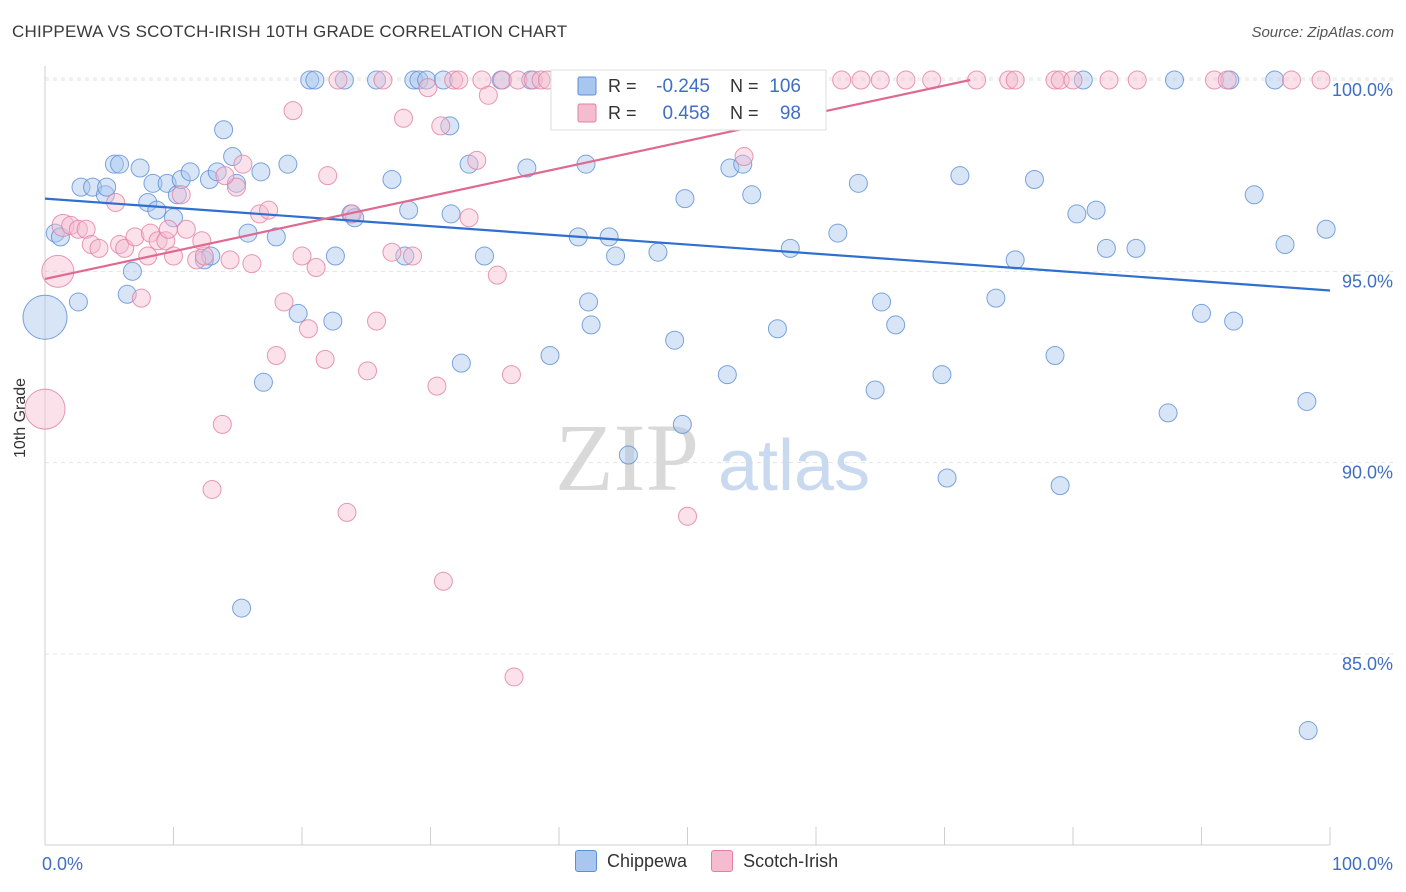  What do you see at coordinates (586, 861) in the screenshot?
I see `legend-swatch-chippewa` at bounding box center [586, 861].